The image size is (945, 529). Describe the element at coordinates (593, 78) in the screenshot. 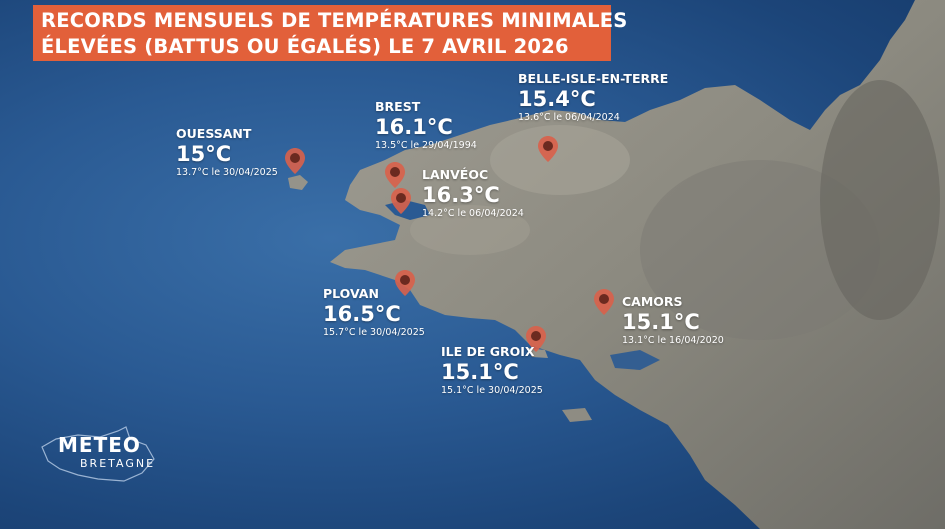

I see `station-name: BELLE-ISLE-EN-TERRE` at that location.